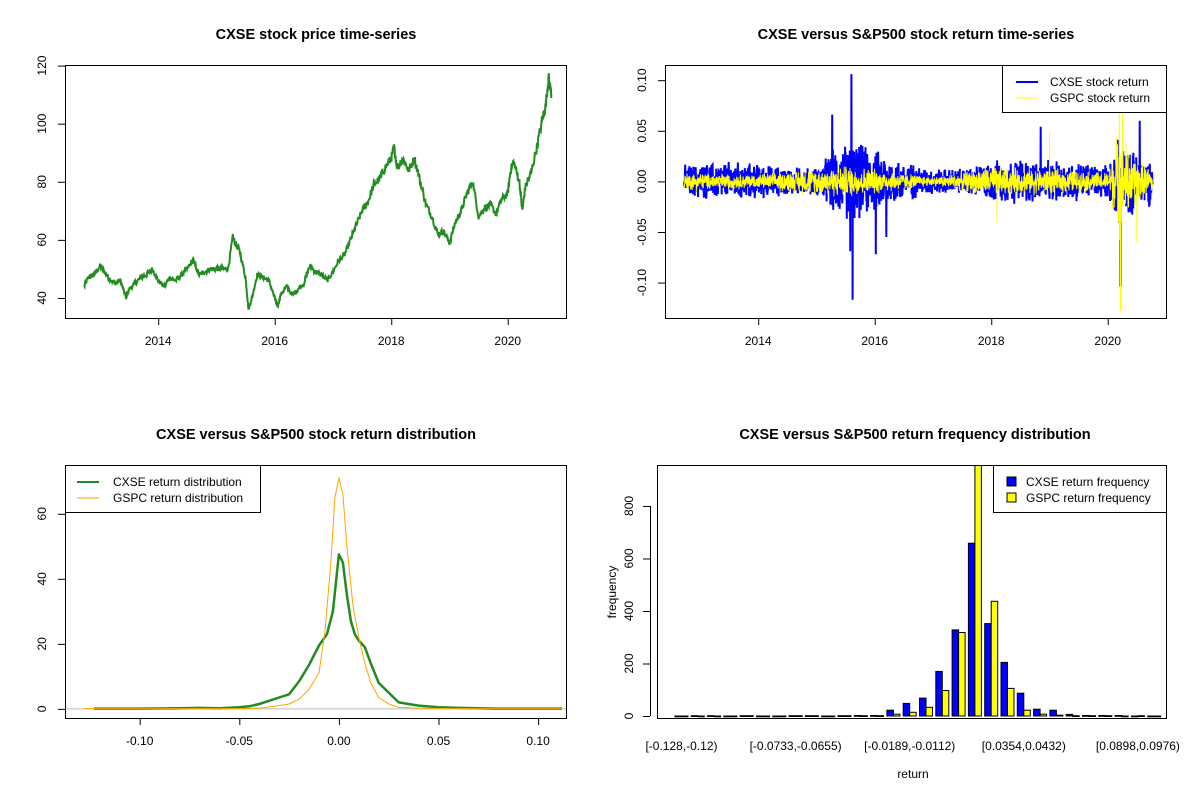 The image size is (1200, 800). What do you see at coordinates (1011, 497) in the screenshot?
I see `legend-swatch-gspc` at bounding box center [1011, 497].